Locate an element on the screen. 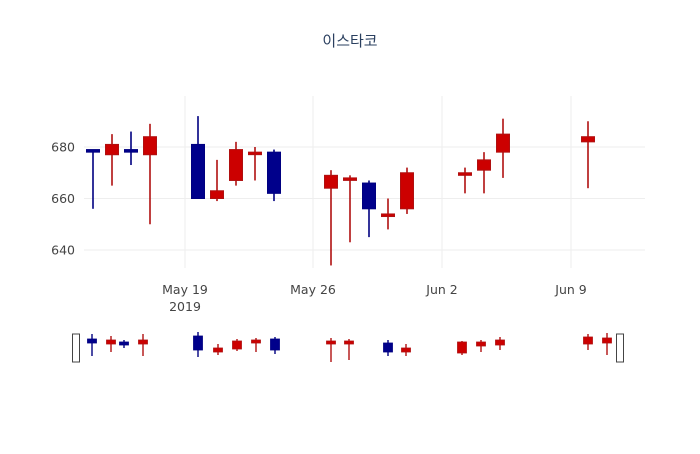  range-selector-mini-chart is located at coordinates (349, 347).